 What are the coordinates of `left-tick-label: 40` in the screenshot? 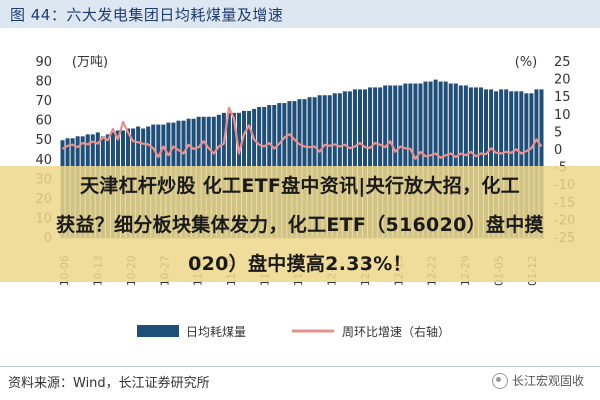 It's located at (43, 160).